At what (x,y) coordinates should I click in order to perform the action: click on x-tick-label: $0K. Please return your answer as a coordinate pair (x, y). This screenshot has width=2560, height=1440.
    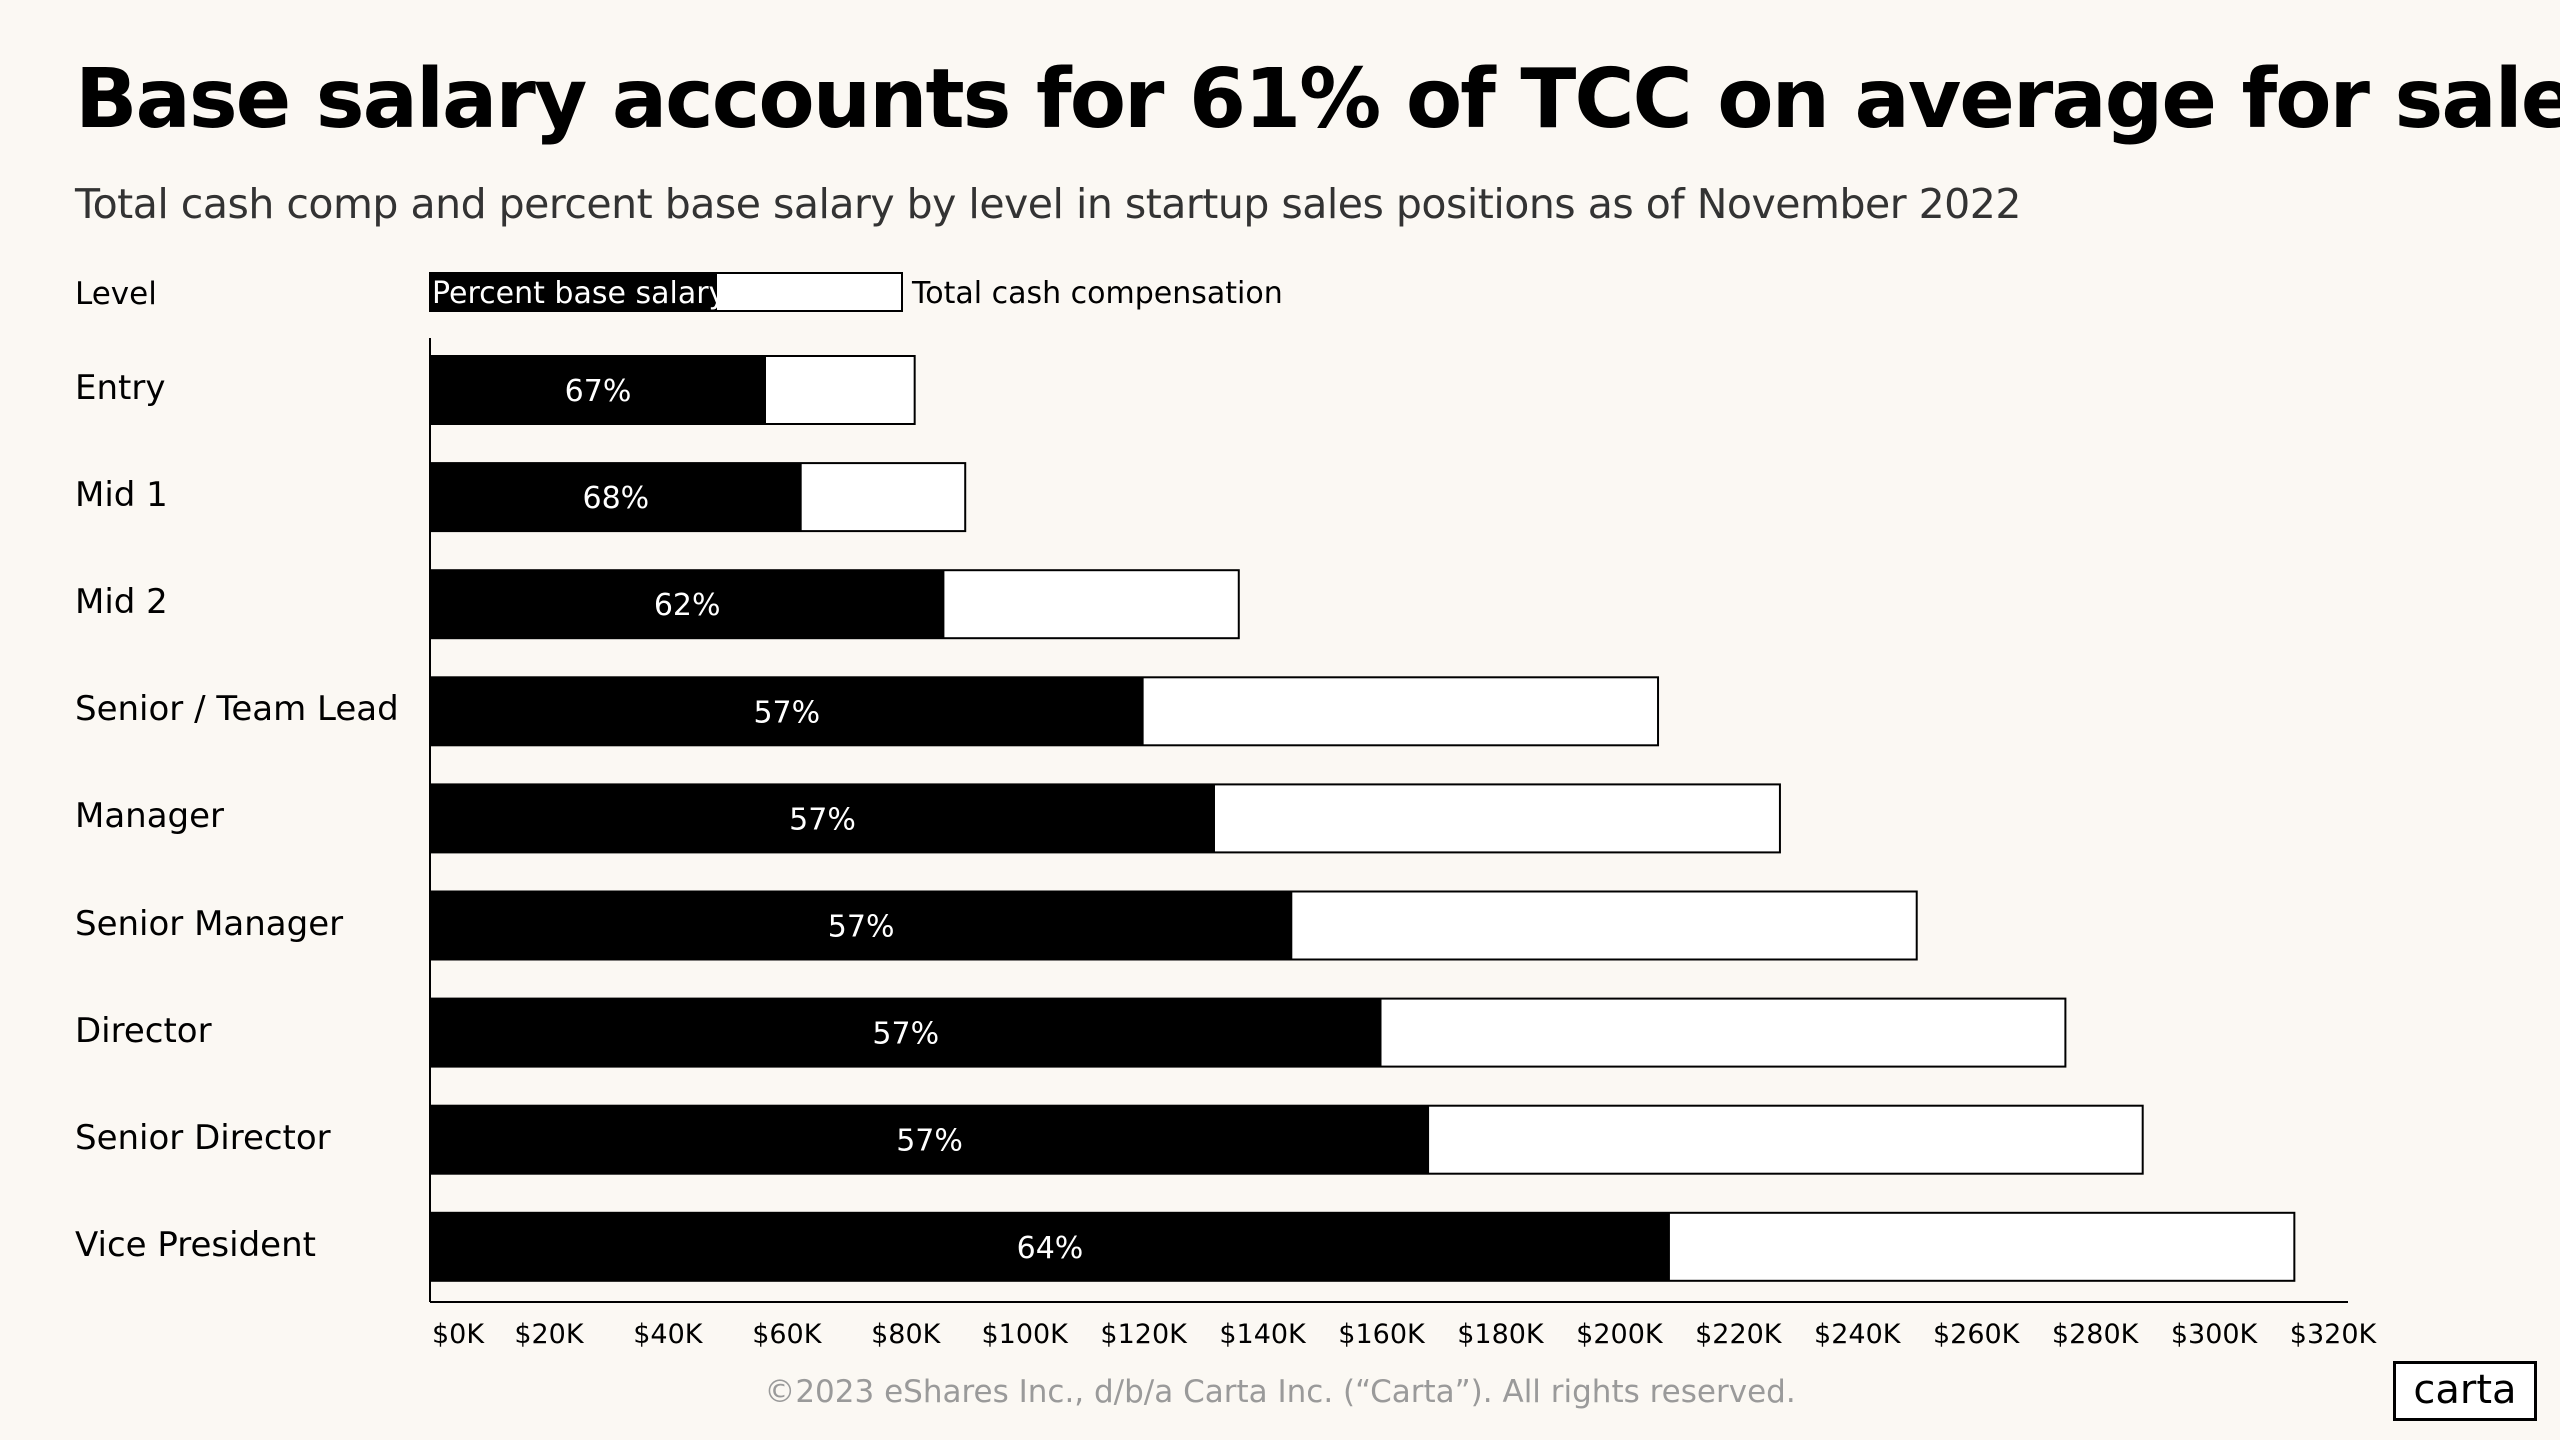
    Looking at the image, I should click on (458, 1334).